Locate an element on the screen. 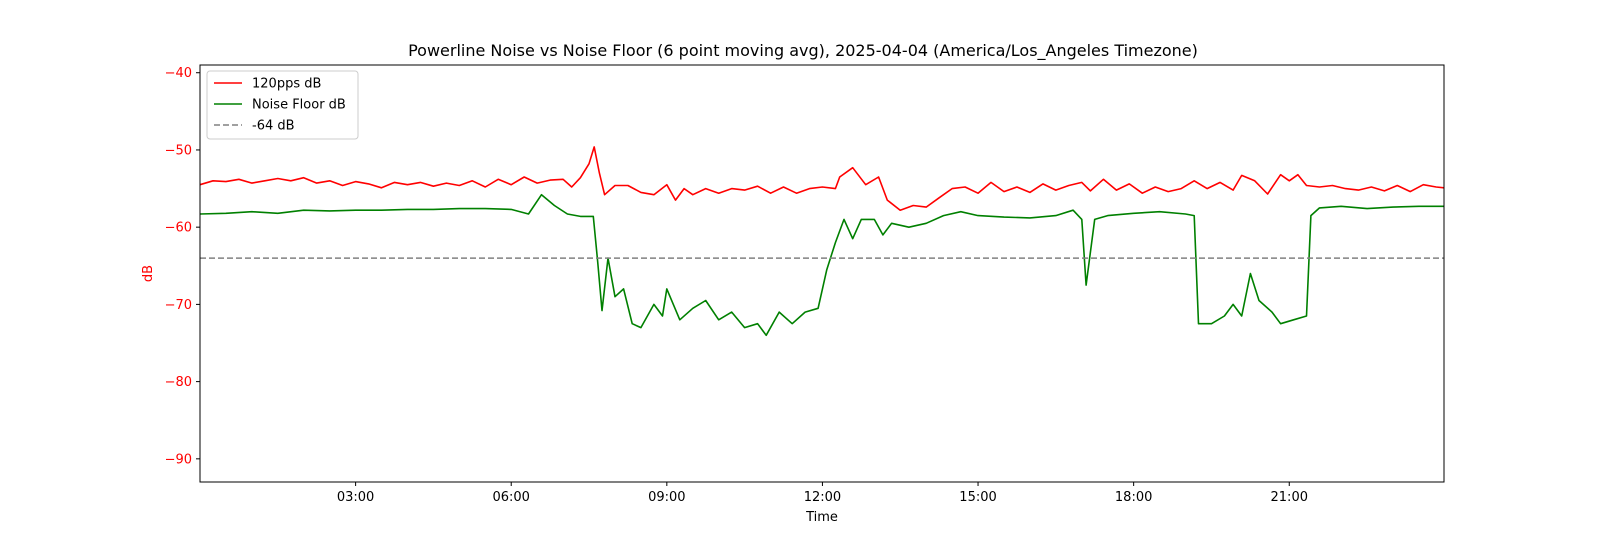 Image resolution: width=1600 pixels, height=540 pixels. y-tick-label: −80 is located at coordinates (178, 382).